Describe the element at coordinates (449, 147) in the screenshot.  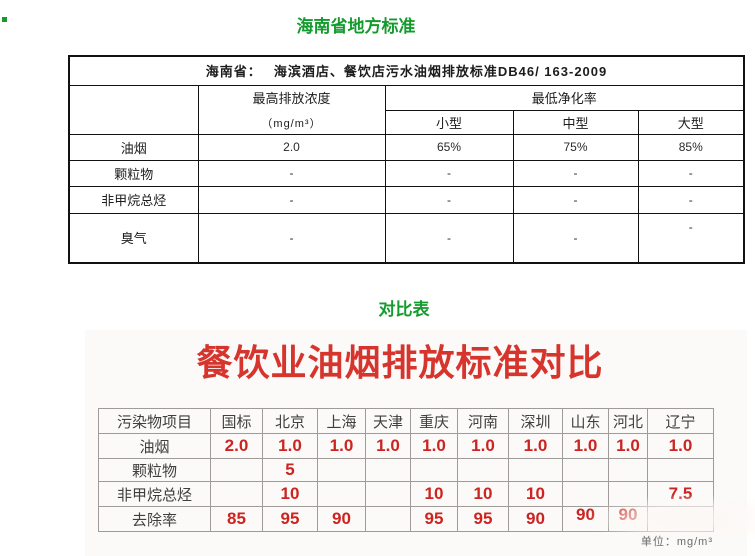
I see `small-value: 65%` at that location.